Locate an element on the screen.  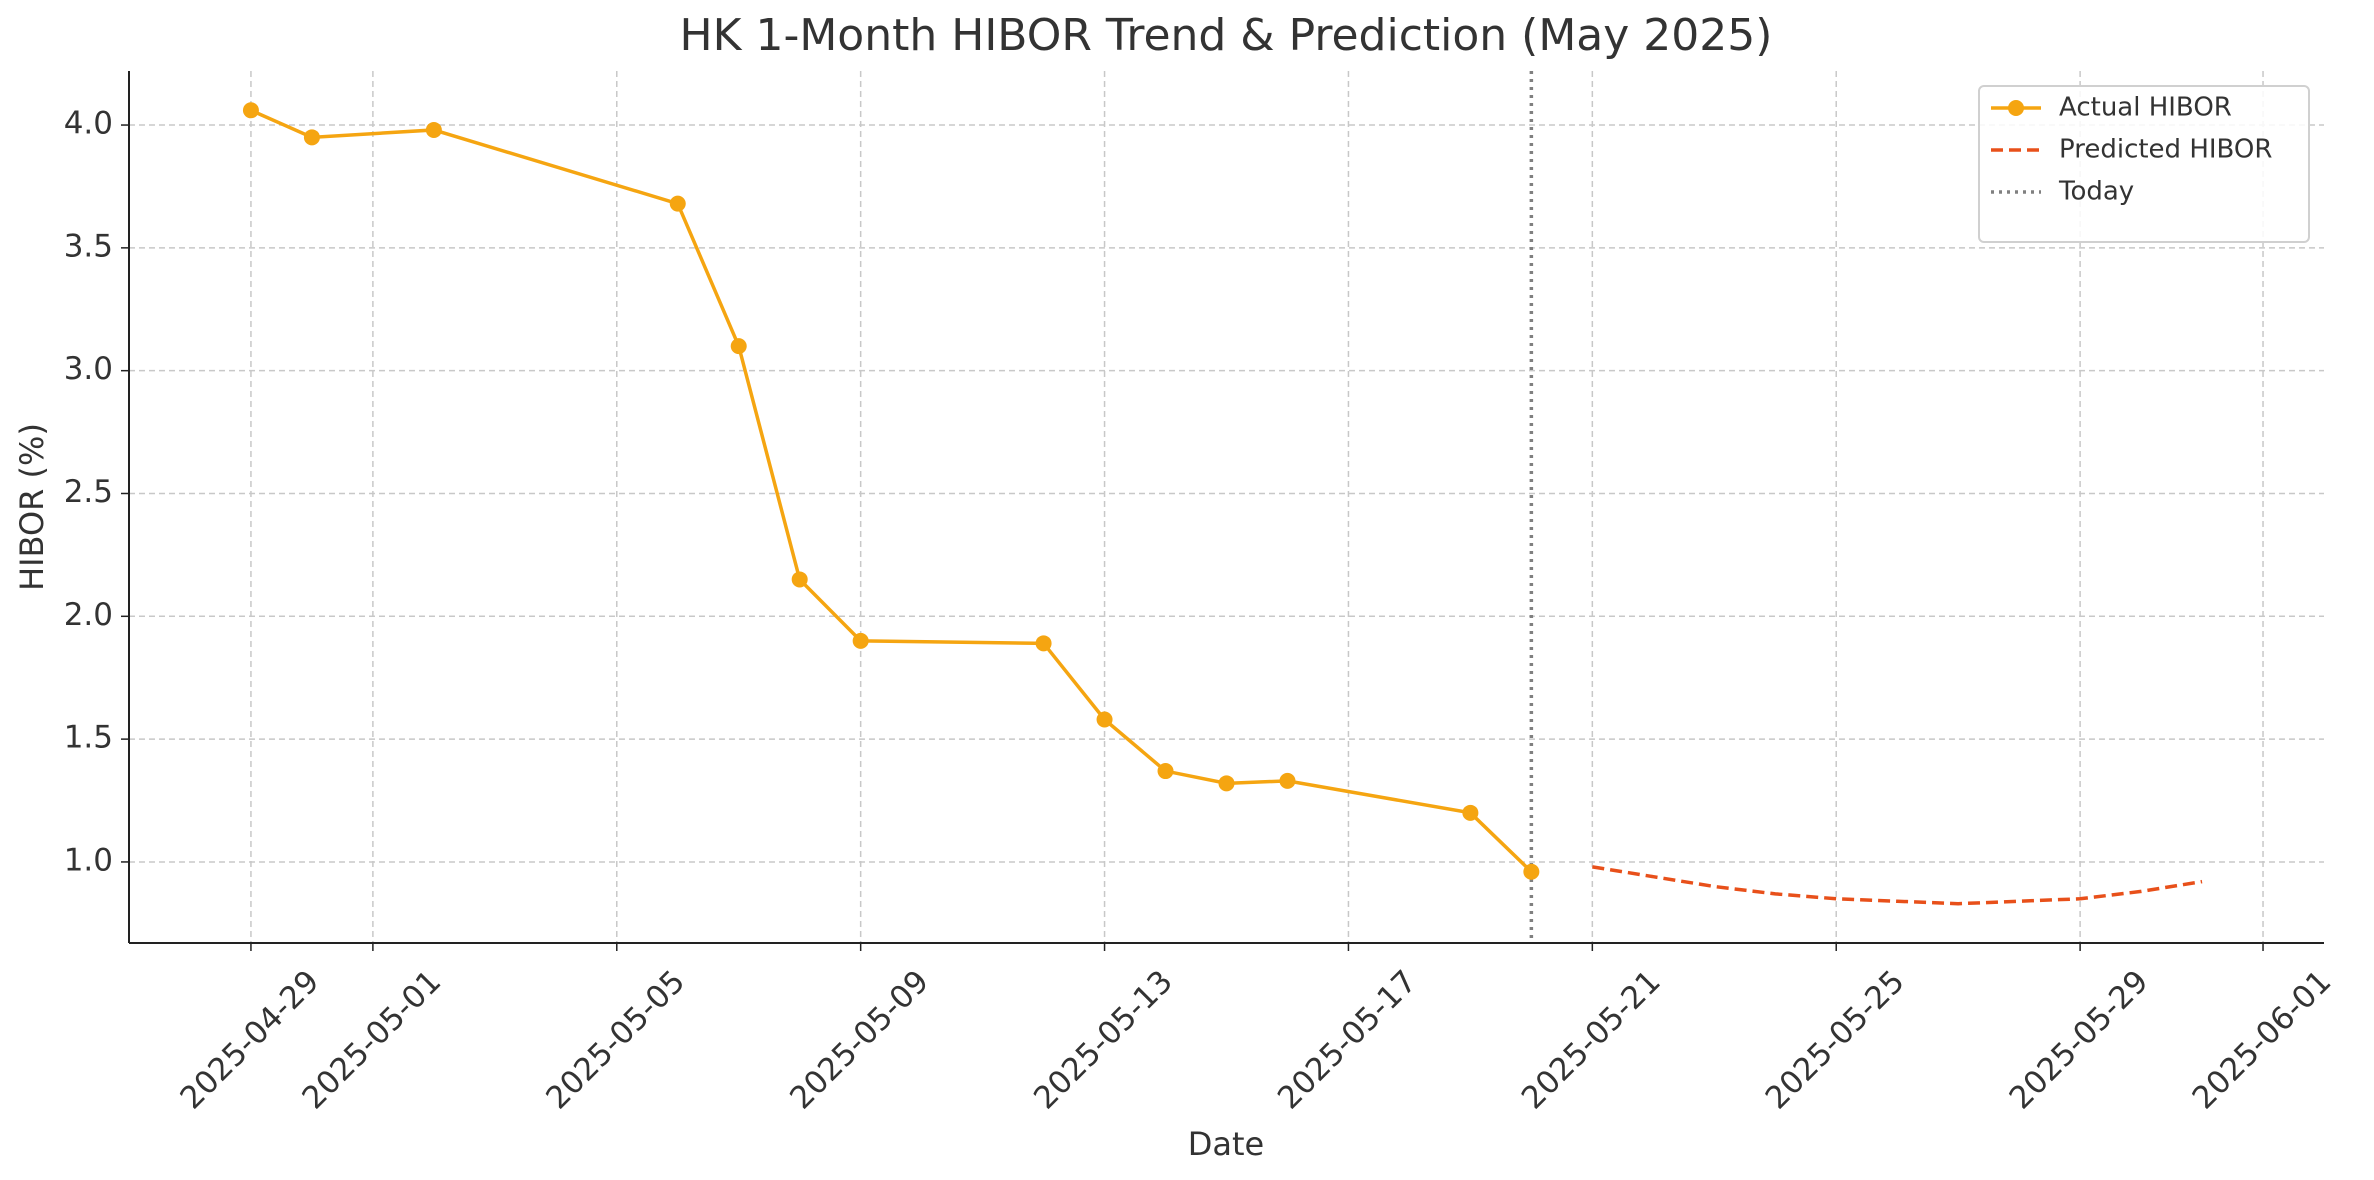
x-tick-label: 2025-06-01 is located at coordinates (2262, 1040).